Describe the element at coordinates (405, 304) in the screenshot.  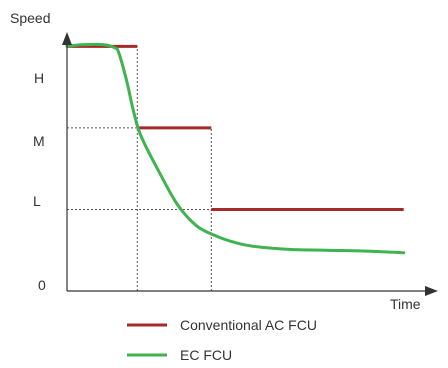
I see `x-axis-label: Time` at that location.